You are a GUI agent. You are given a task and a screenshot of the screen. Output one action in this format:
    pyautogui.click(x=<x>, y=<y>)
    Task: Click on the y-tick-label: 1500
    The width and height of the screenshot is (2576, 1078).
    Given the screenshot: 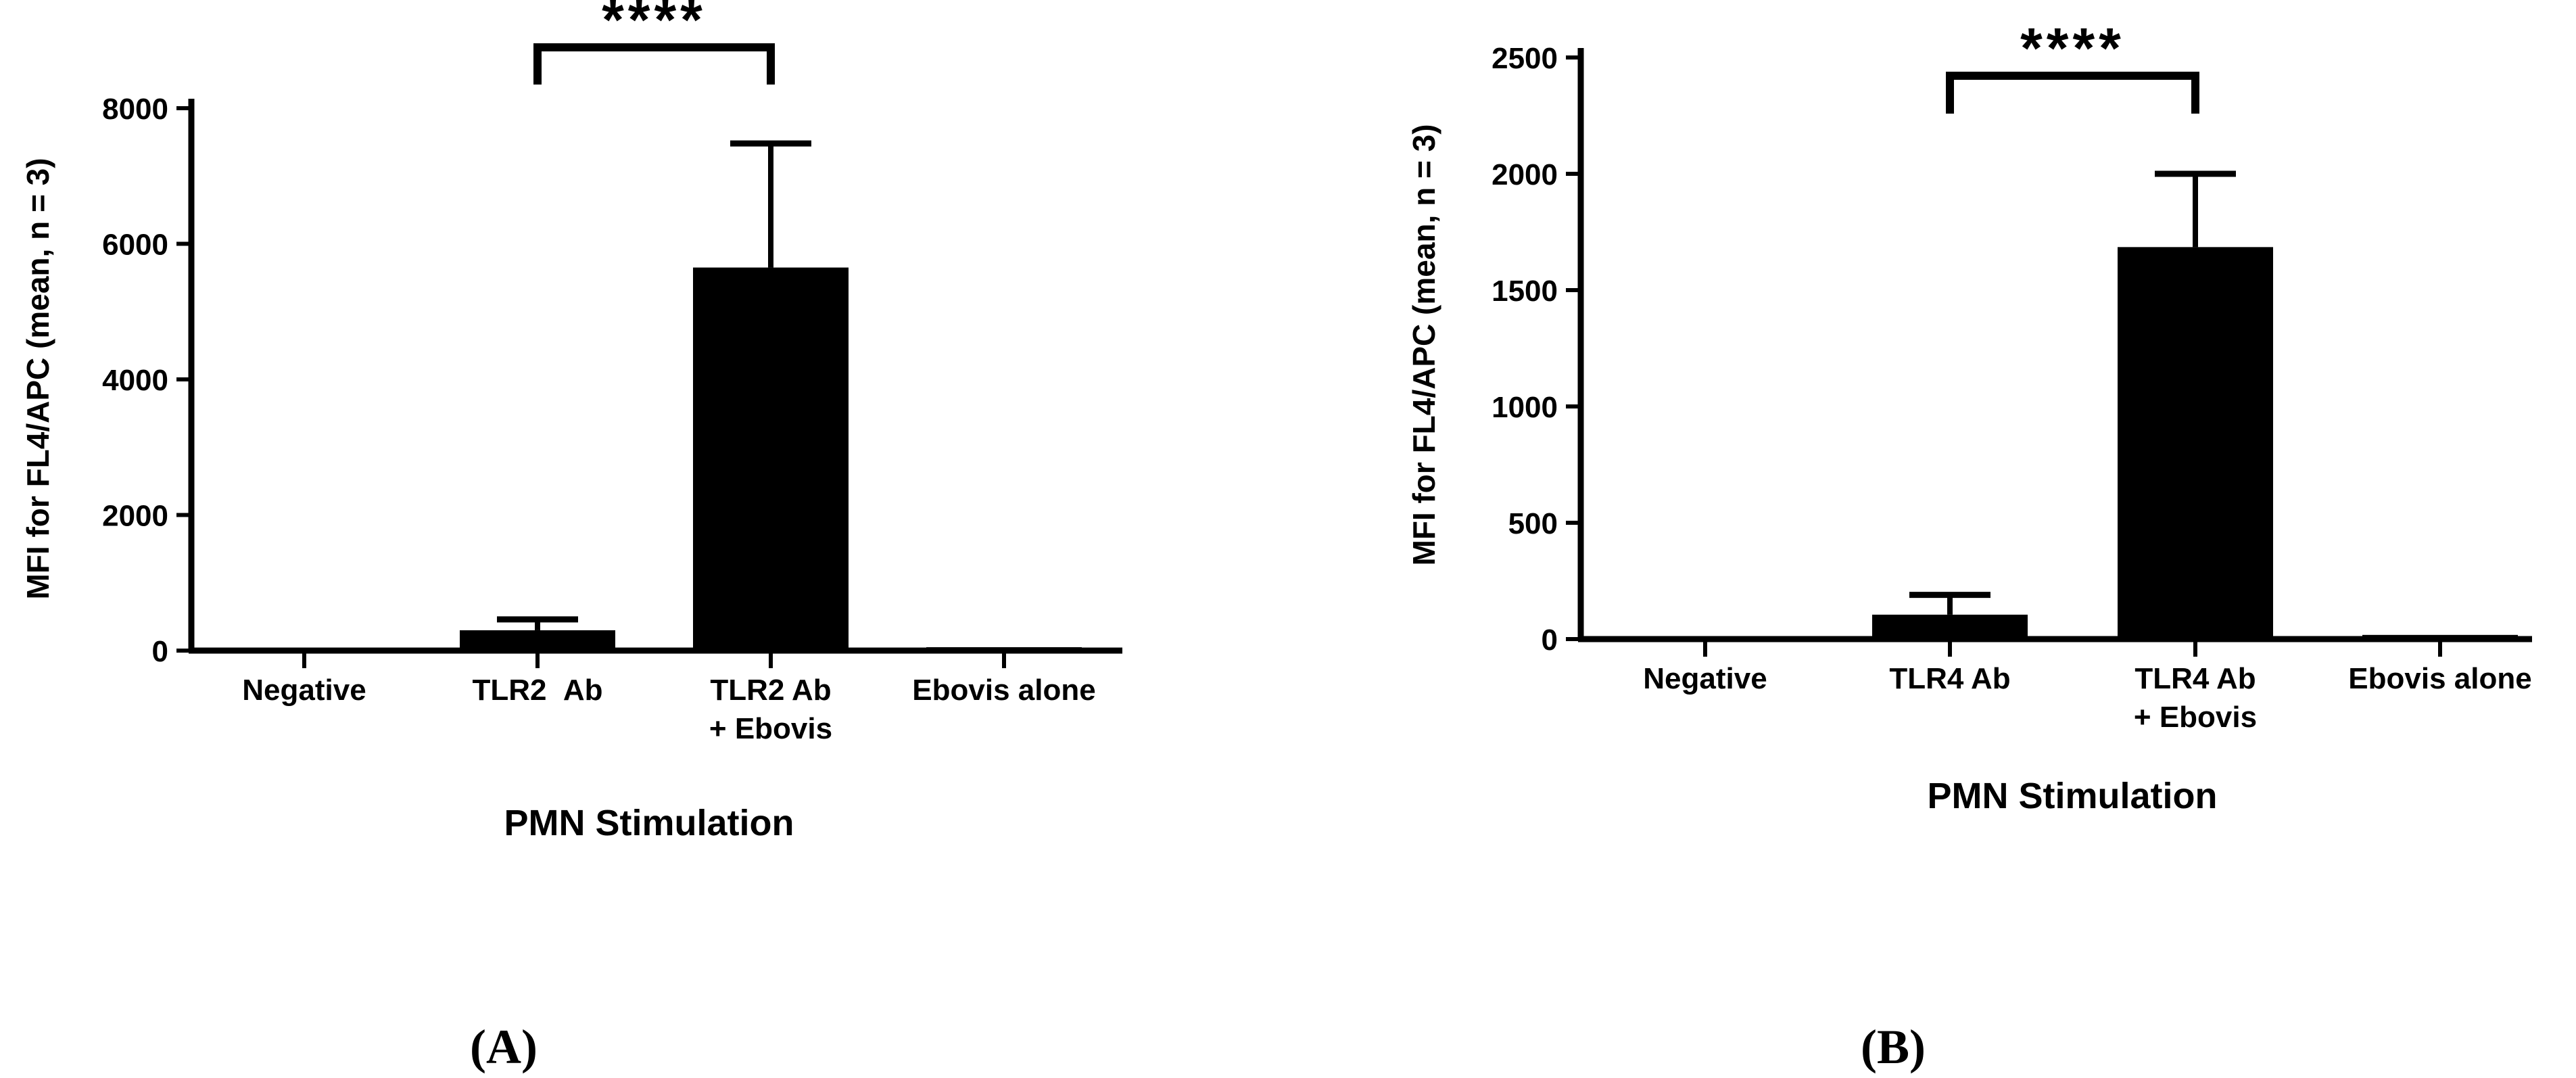 What is the action you would take?
    pyautogui.click(x=1525, y=291)
    